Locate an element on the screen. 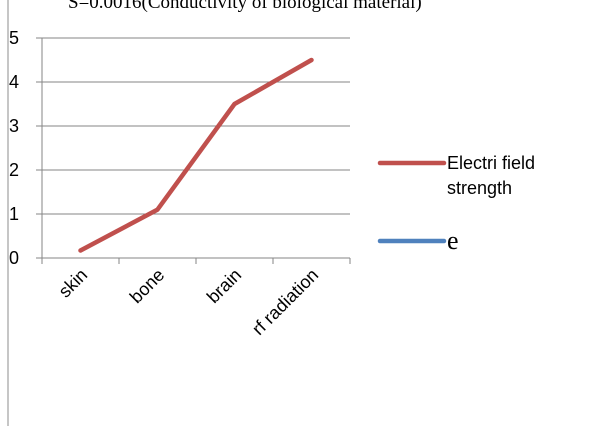  legend-label: Electri field is located at coordinates (491, 163).